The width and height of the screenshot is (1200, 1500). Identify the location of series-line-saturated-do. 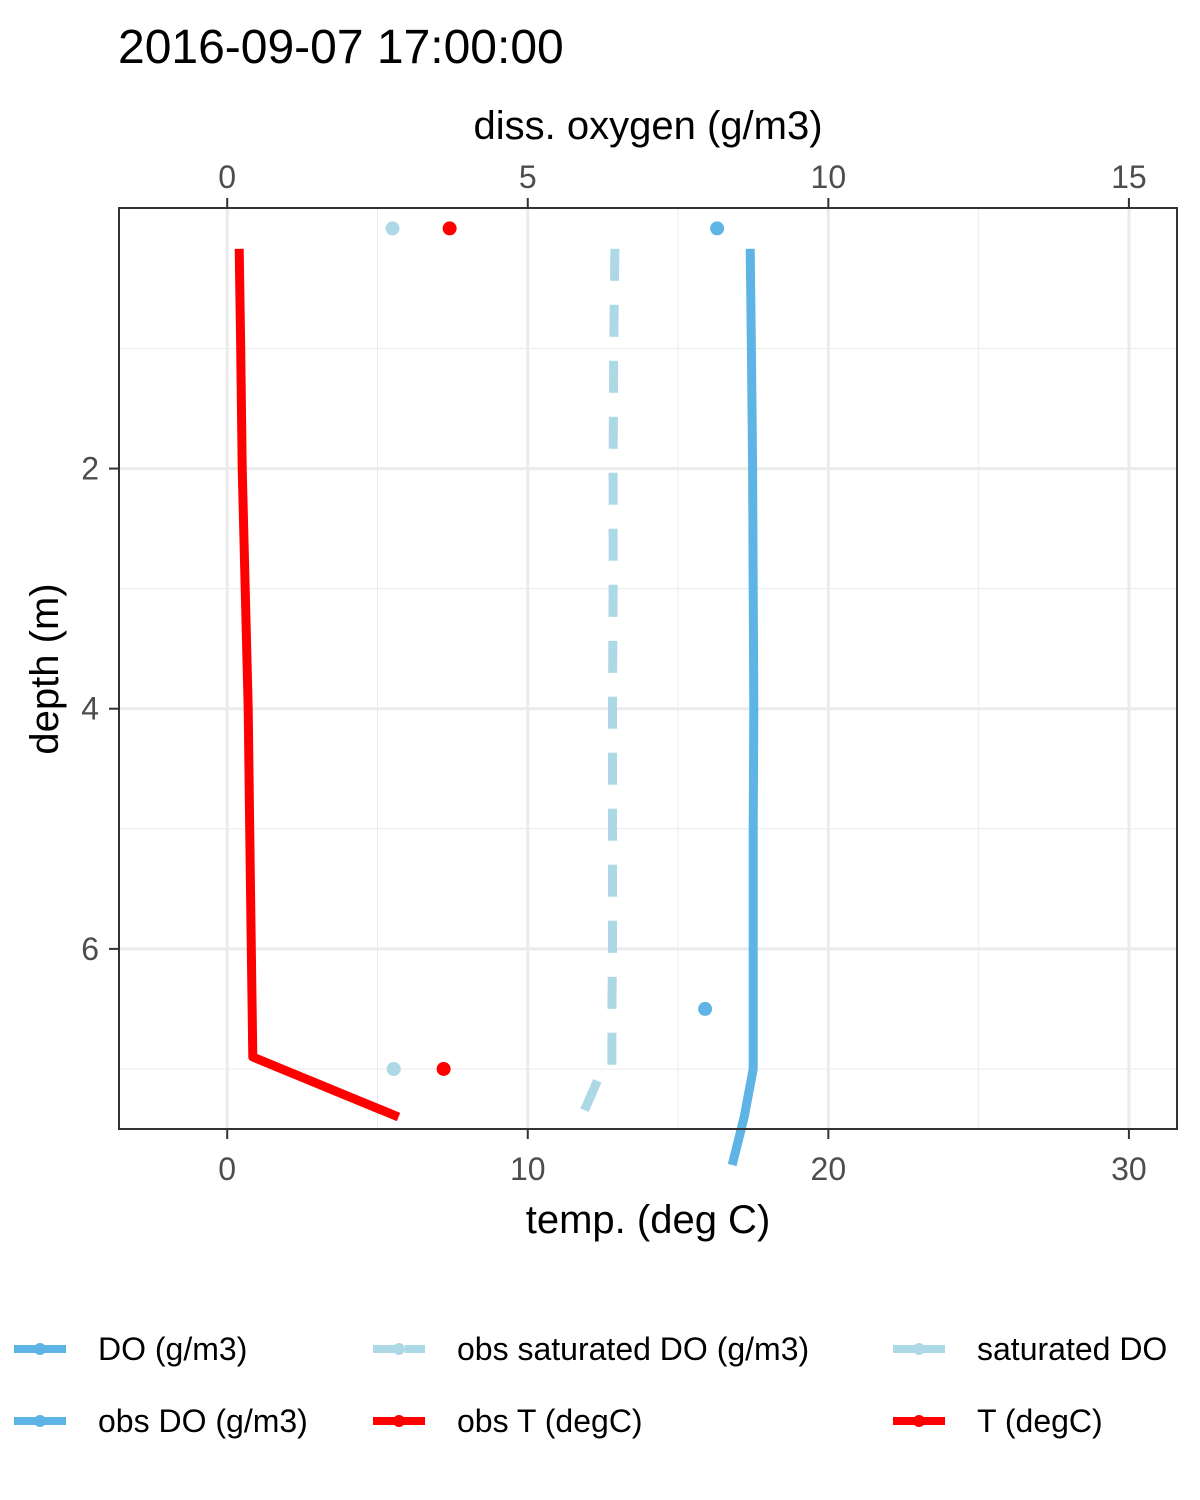
(597, 686).